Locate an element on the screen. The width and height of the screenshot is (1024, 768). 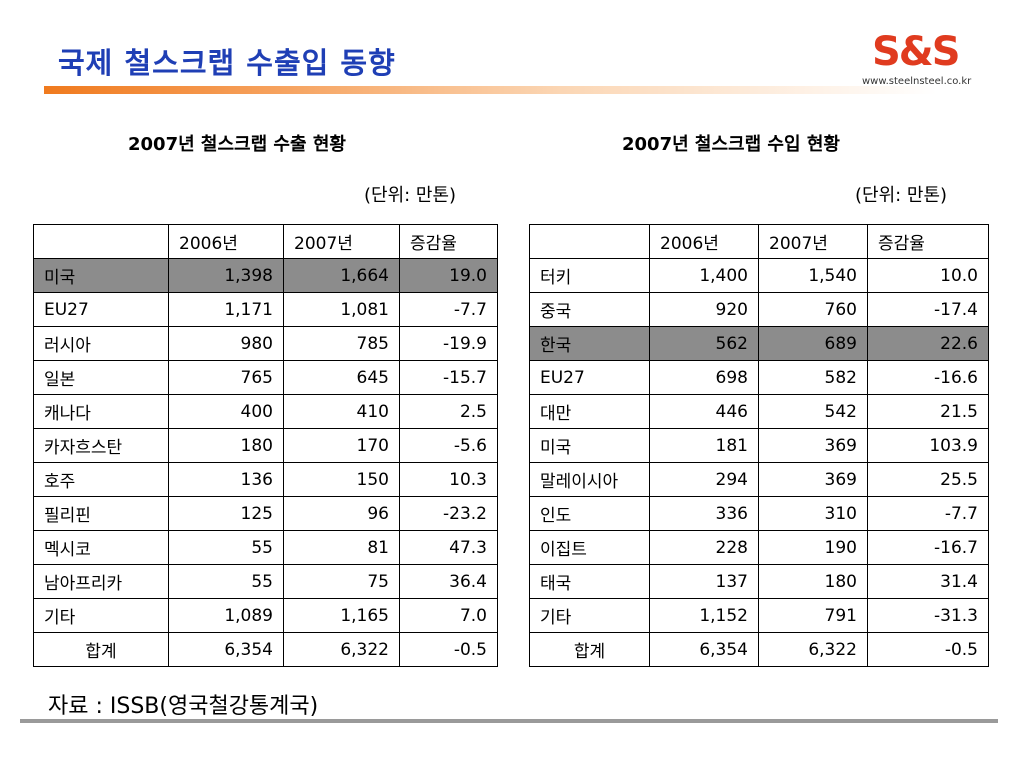
table-row: 기타 1,152 791 -31.3 is located at coordinates (759, 615).